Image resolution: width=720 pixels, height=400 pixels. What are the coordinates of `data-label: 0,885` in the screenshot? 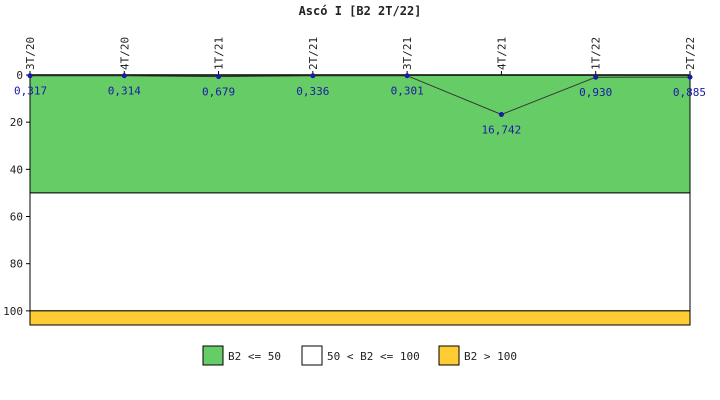 It's located at (689, 92).